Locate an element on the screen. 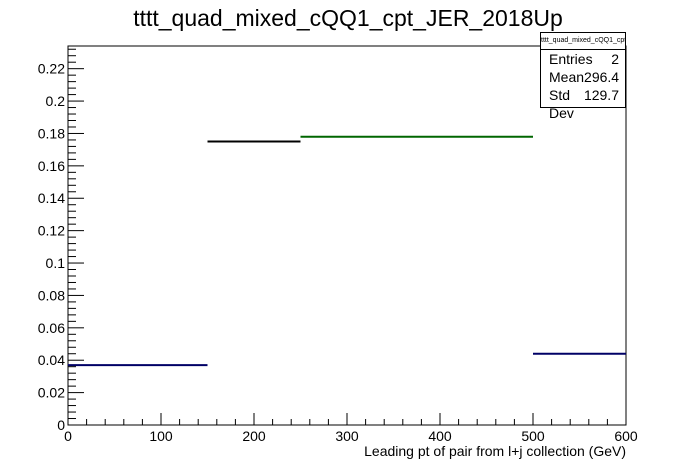  y-tick-label: 0 is located at coordinates (61, 425).